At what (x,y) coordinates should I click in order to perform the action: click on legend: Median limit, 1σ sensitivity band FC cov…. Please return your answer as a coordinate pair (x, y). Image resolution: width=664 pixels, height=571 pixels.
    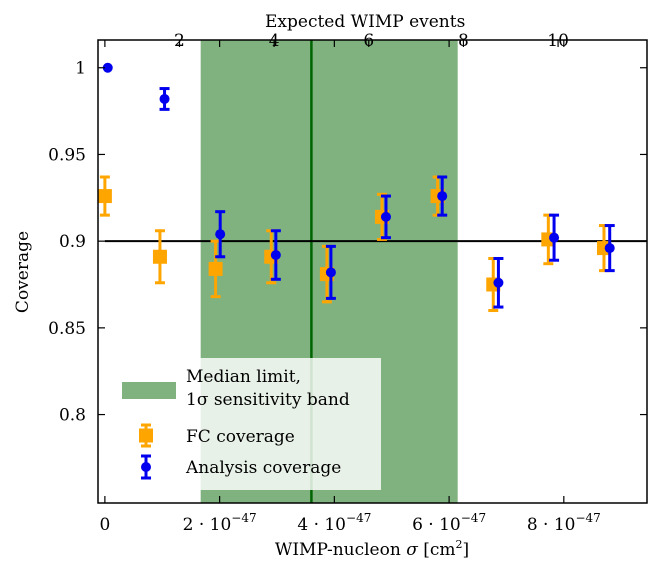
    Looking at the image, I should click on (243, 424).